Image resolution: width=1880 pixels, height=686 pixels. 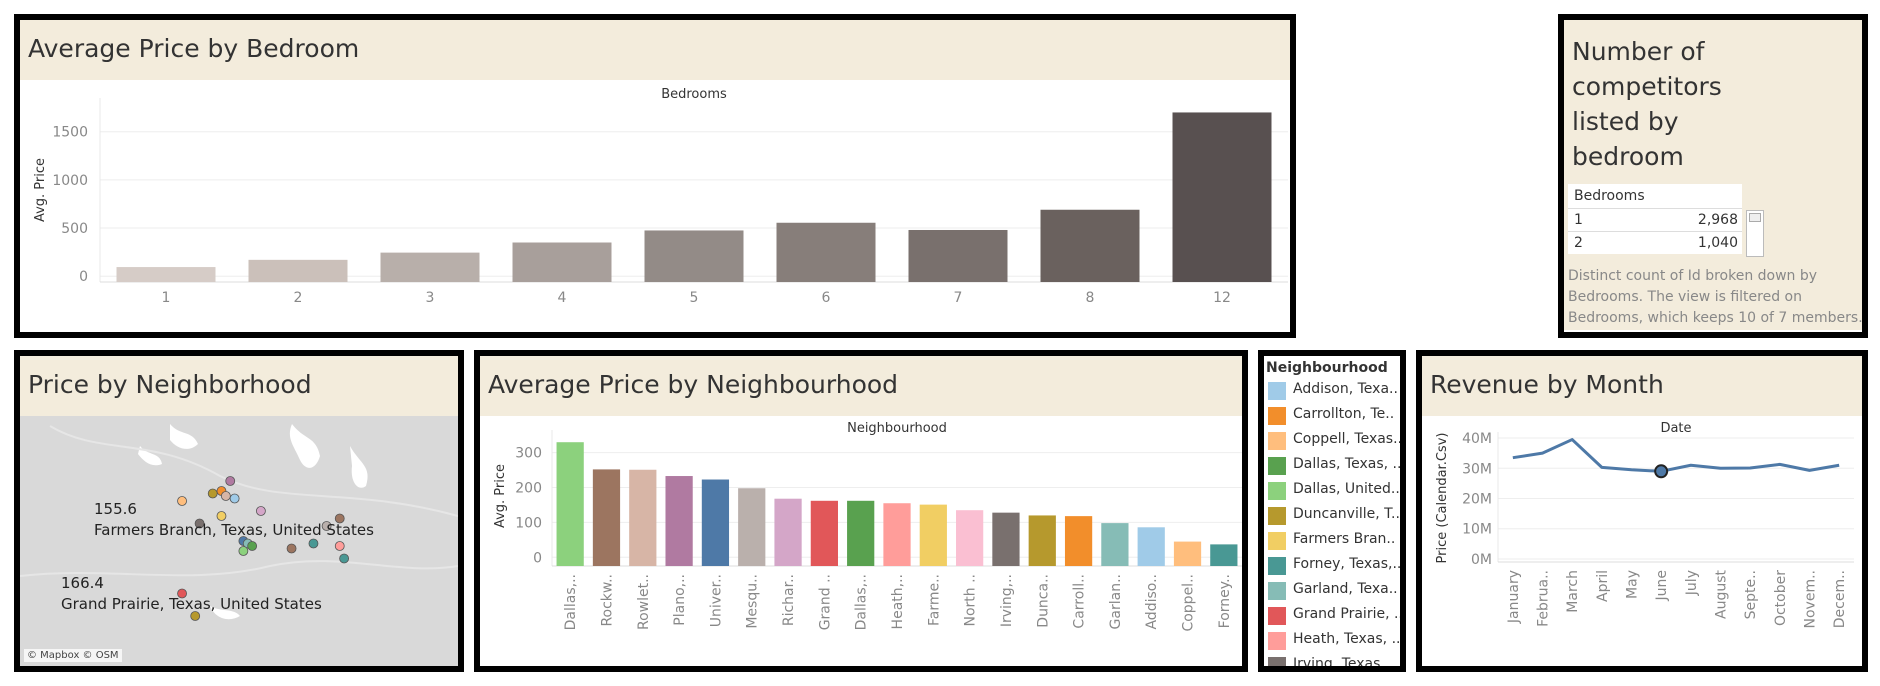 I want to click on legend-item: Dallas, United.., so click(x=1334, y=490).